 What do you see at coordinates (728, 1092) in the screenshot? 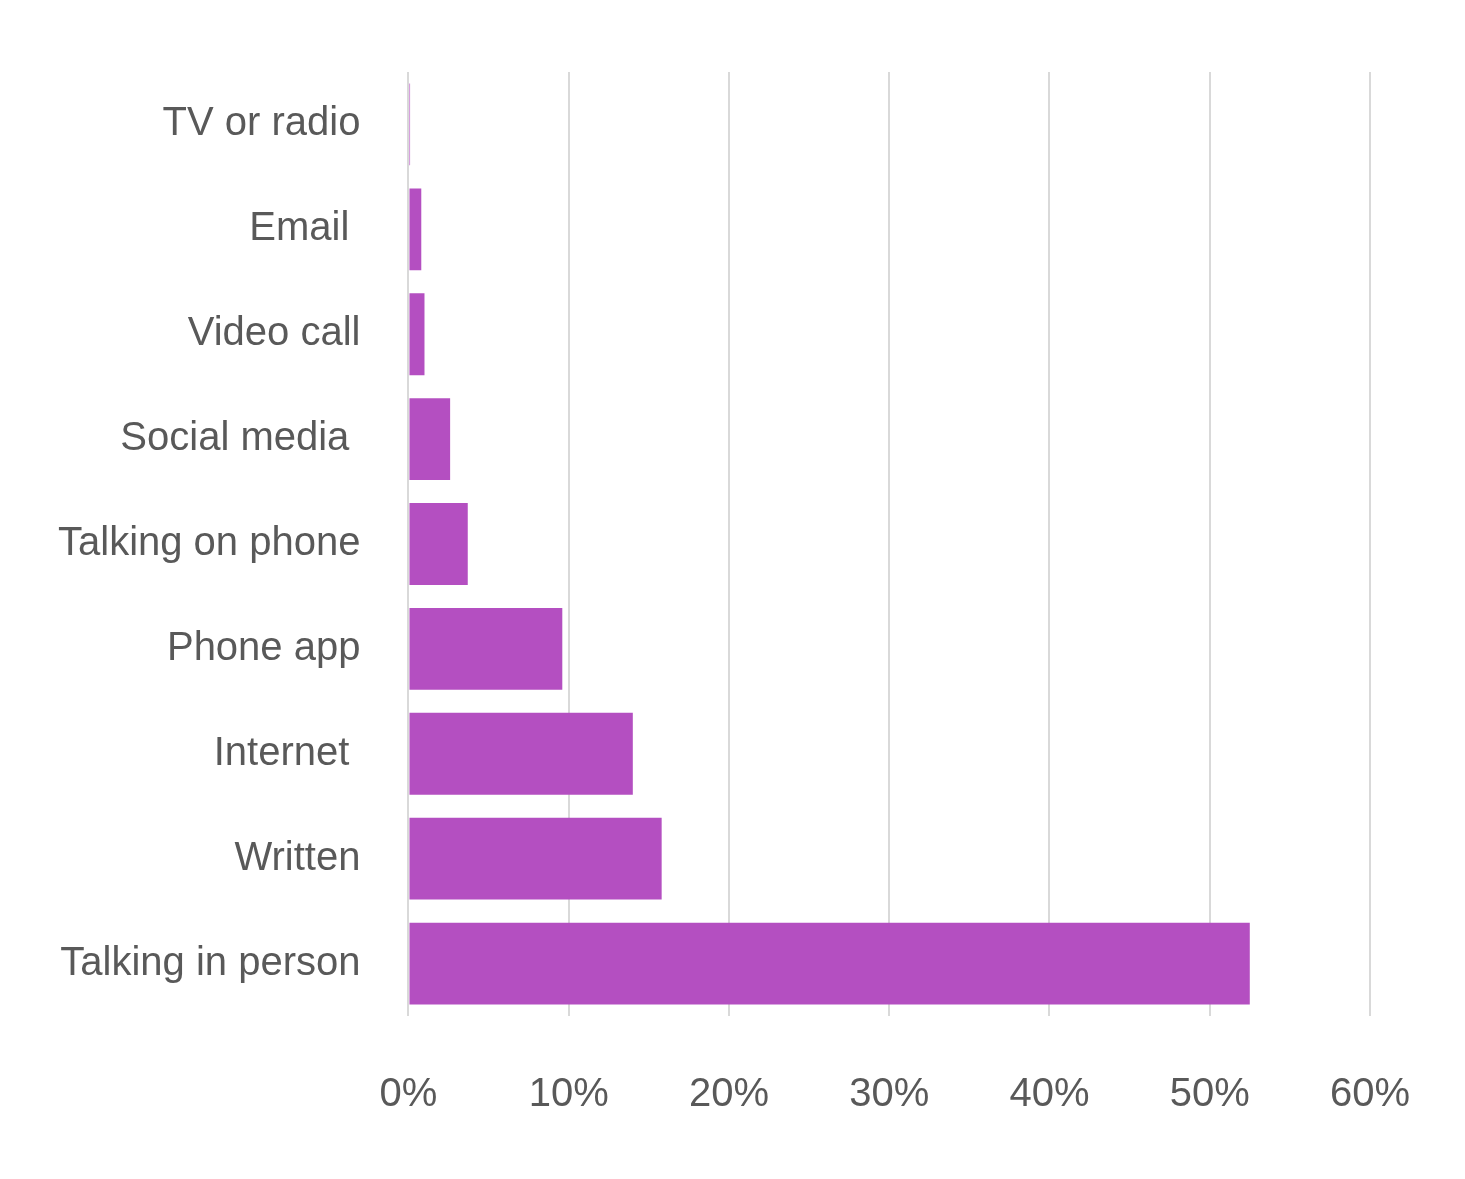
I see `x-tick-label: 20%` at bounding box center [728, 1092].